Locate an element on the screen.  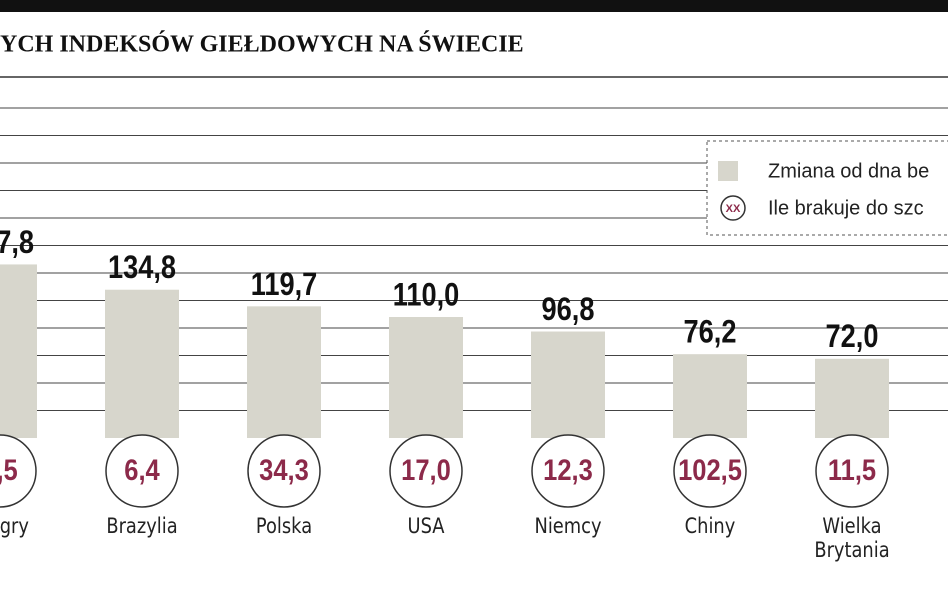
x-tick-label: Brazylia is located at coordinates (142, 526).